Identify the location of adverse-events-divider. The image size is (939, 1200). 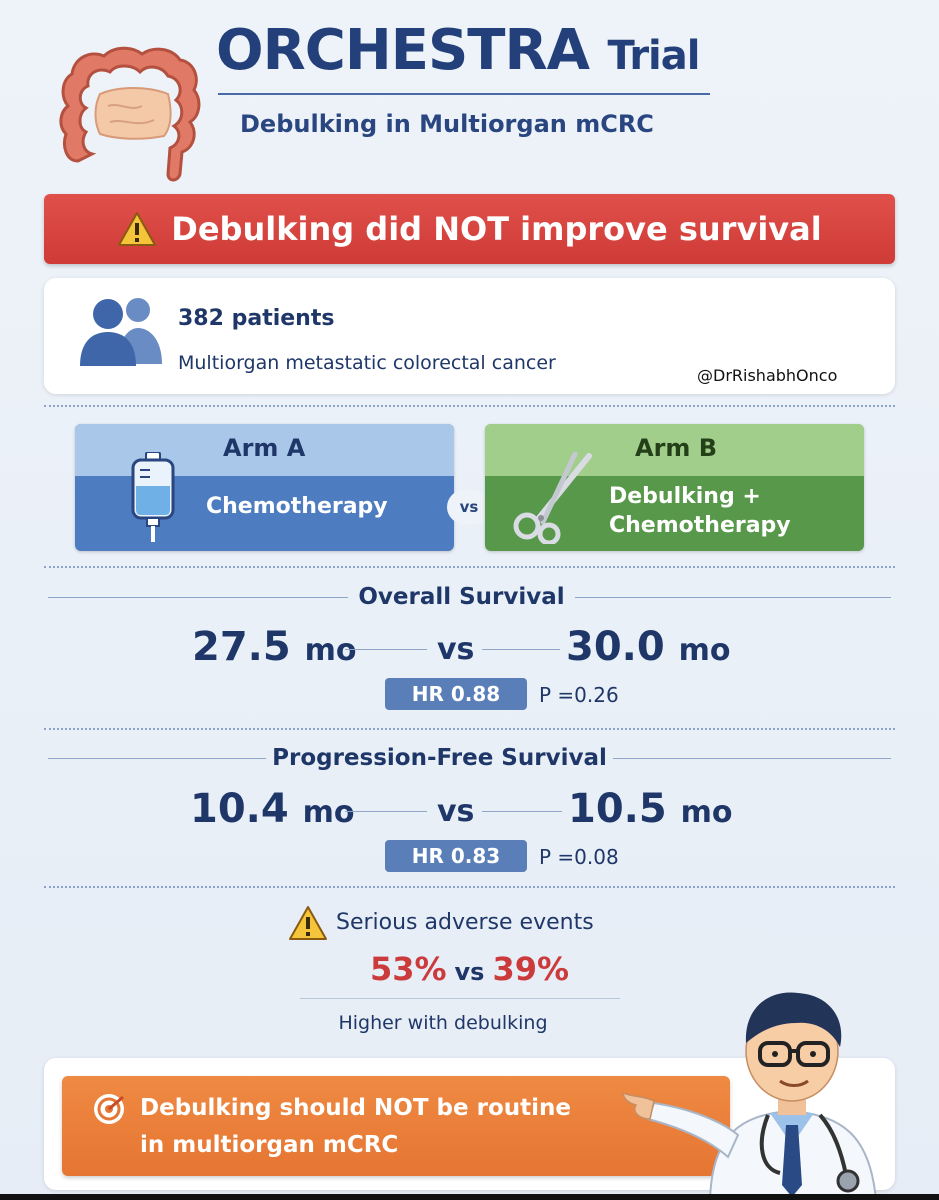
(460, 998).